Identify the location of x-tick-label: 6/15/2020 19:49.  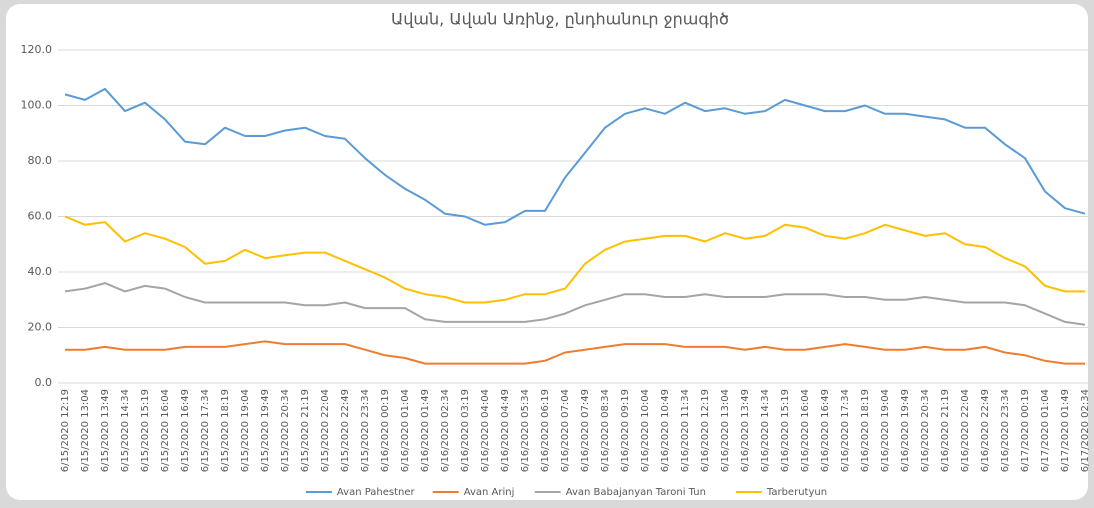
(265, 430).